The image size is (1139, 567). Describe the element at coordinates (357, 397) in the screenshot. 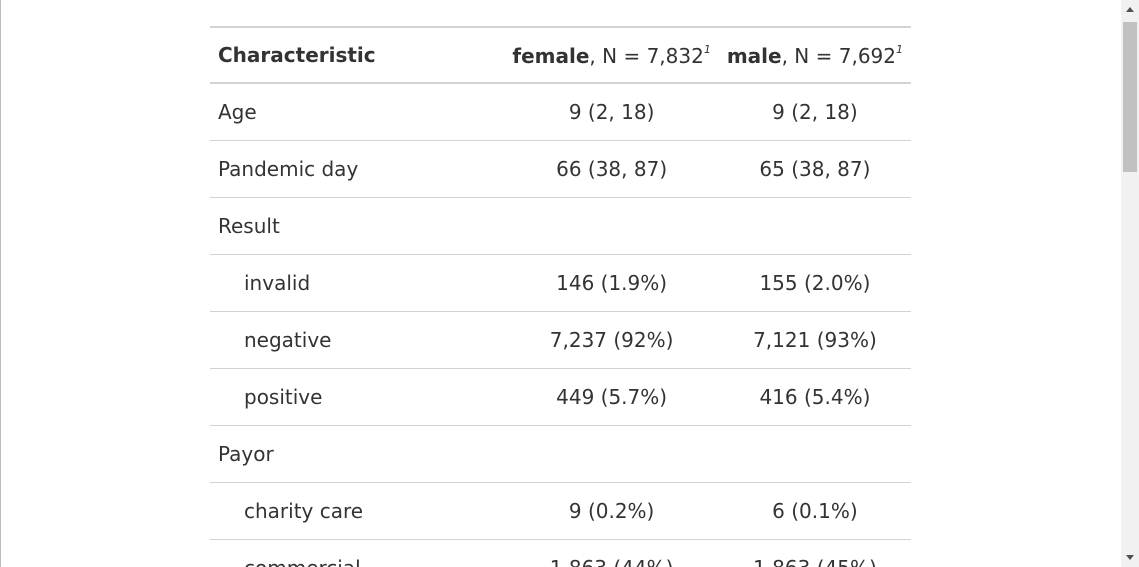

I see `row-label: positive` at that location.